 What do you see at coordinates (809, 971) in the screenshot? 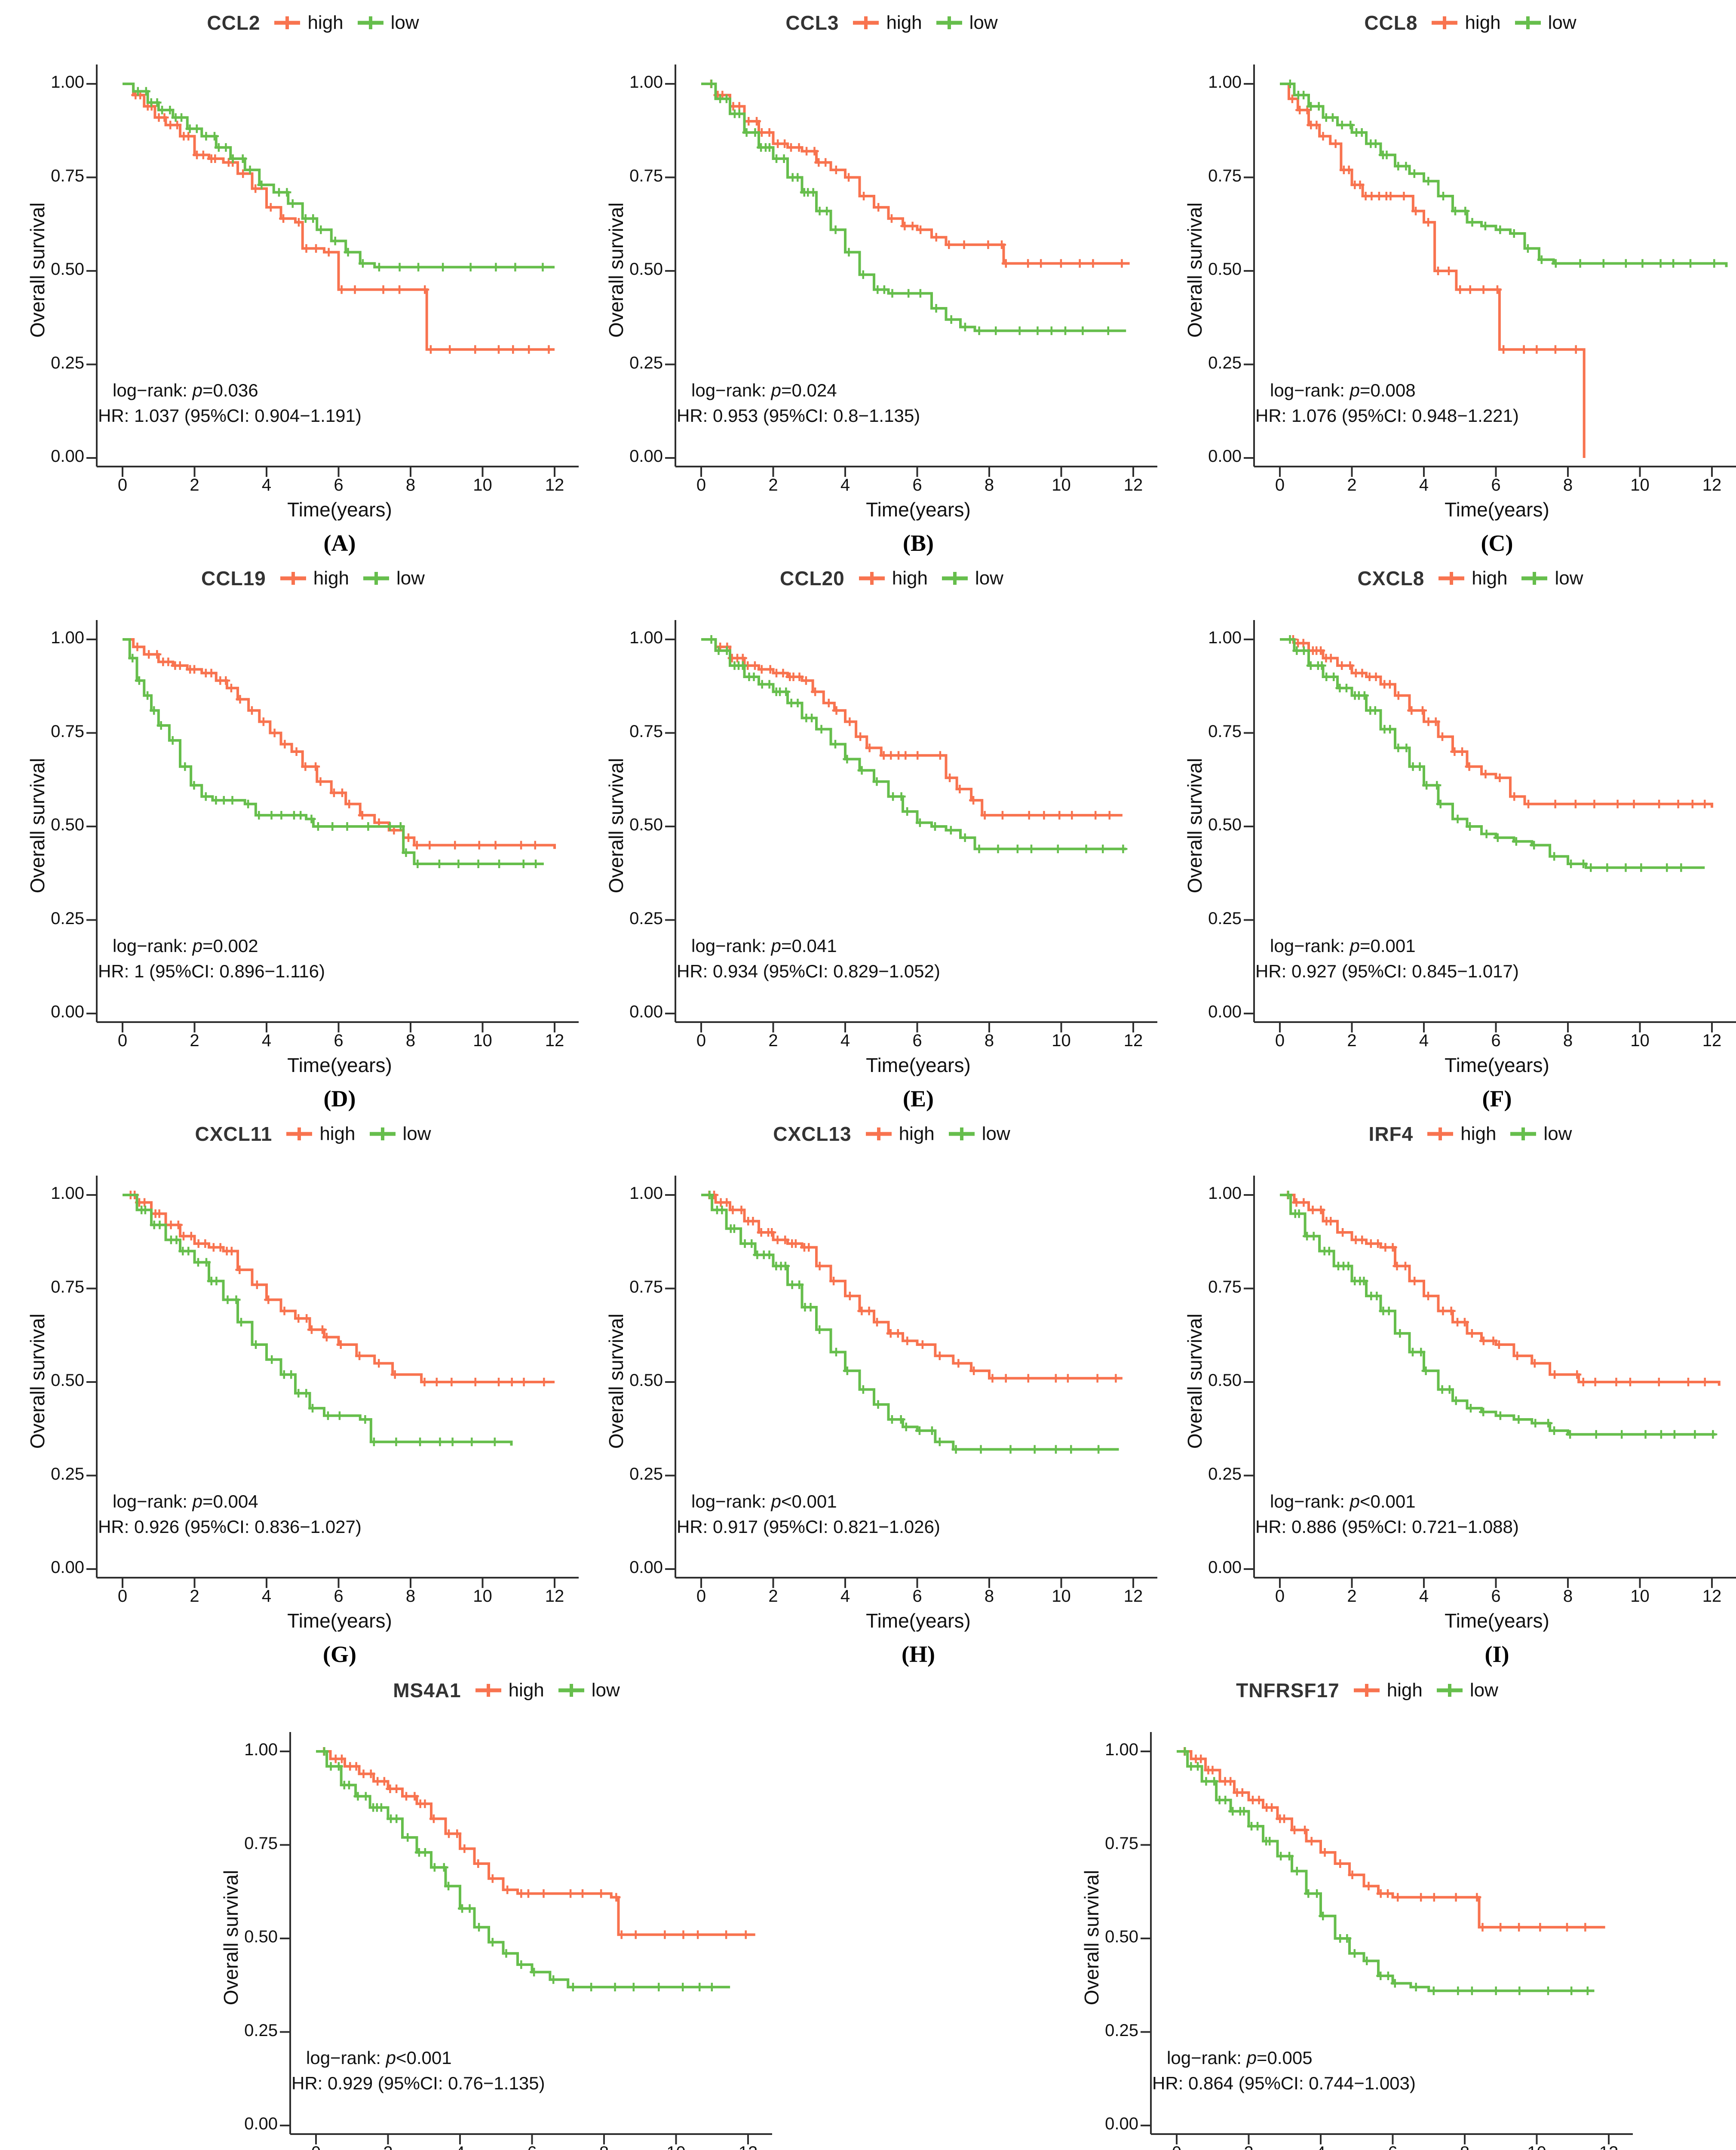
I see `hr-line: HR: 0.934 (95%CI: 0.829−1.052)` at bounding box center [809, 971].